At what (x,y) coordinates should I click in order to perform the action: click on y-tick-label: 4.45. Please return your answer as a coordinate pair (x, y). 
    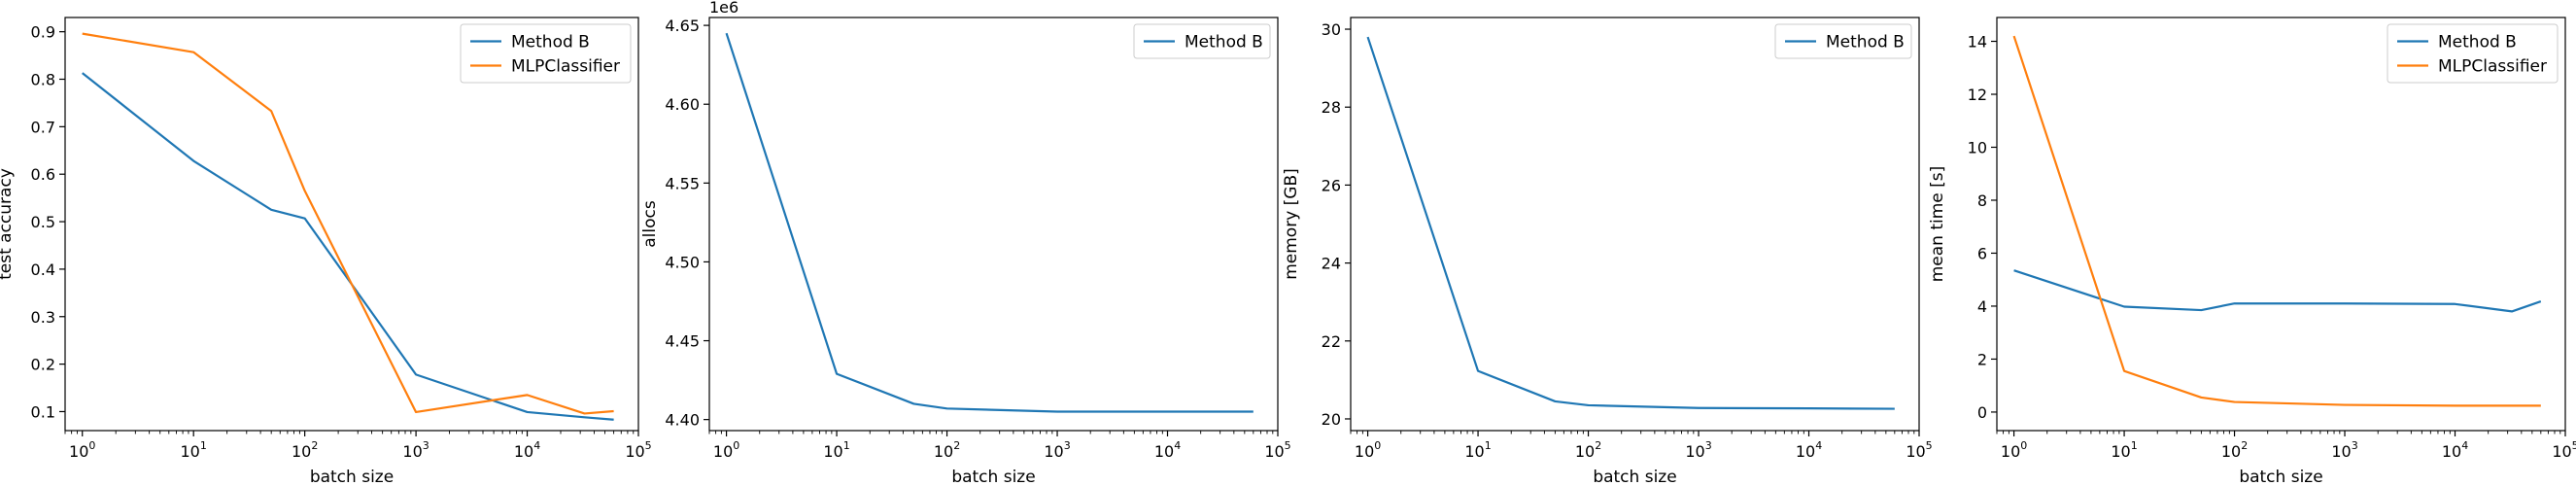
    Looking at the image, I should click on (682, 341).